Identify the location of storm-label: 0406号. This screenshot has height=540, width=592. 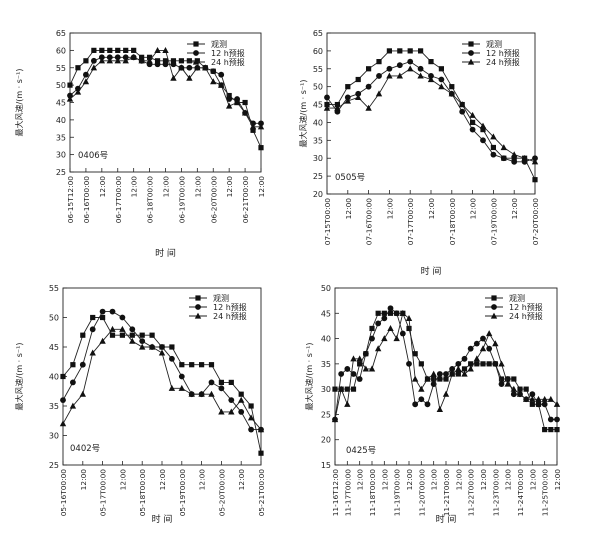
(93, 156).